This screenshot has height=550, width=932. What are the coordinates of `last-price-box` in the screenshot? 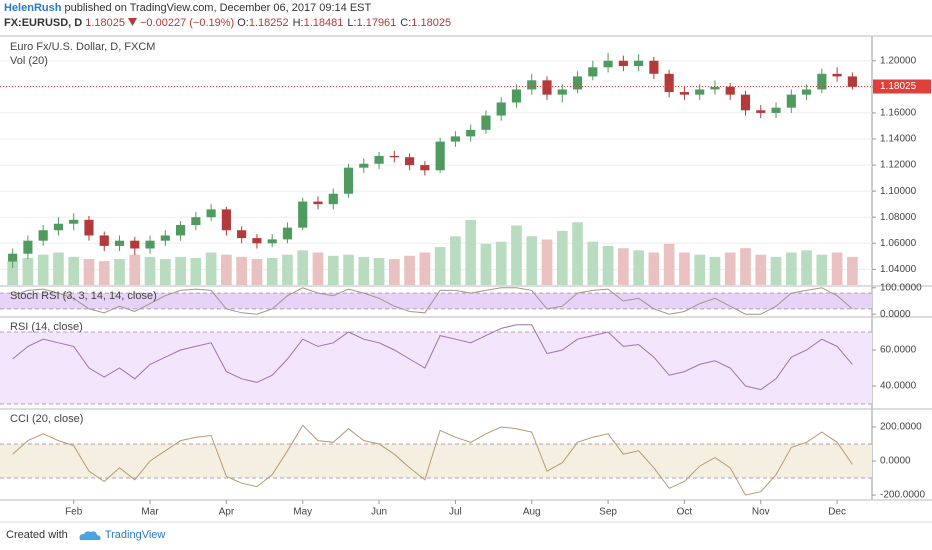 It's located at (902, 86).